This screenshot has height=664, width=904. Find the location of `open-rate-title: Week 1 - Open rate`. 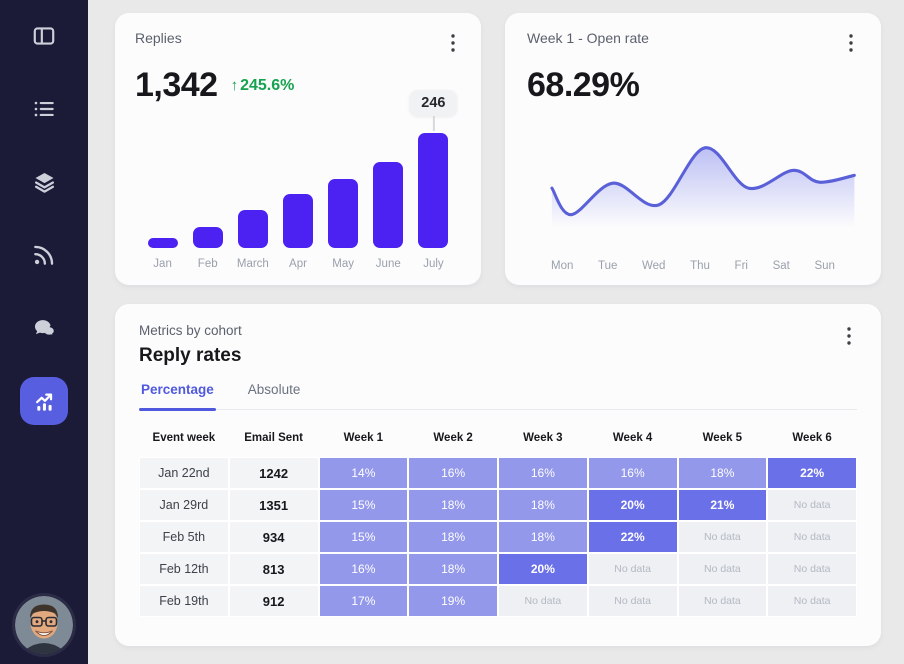

open-rate-title: Week 1 - Open rate is located at coordinates (588, 38).